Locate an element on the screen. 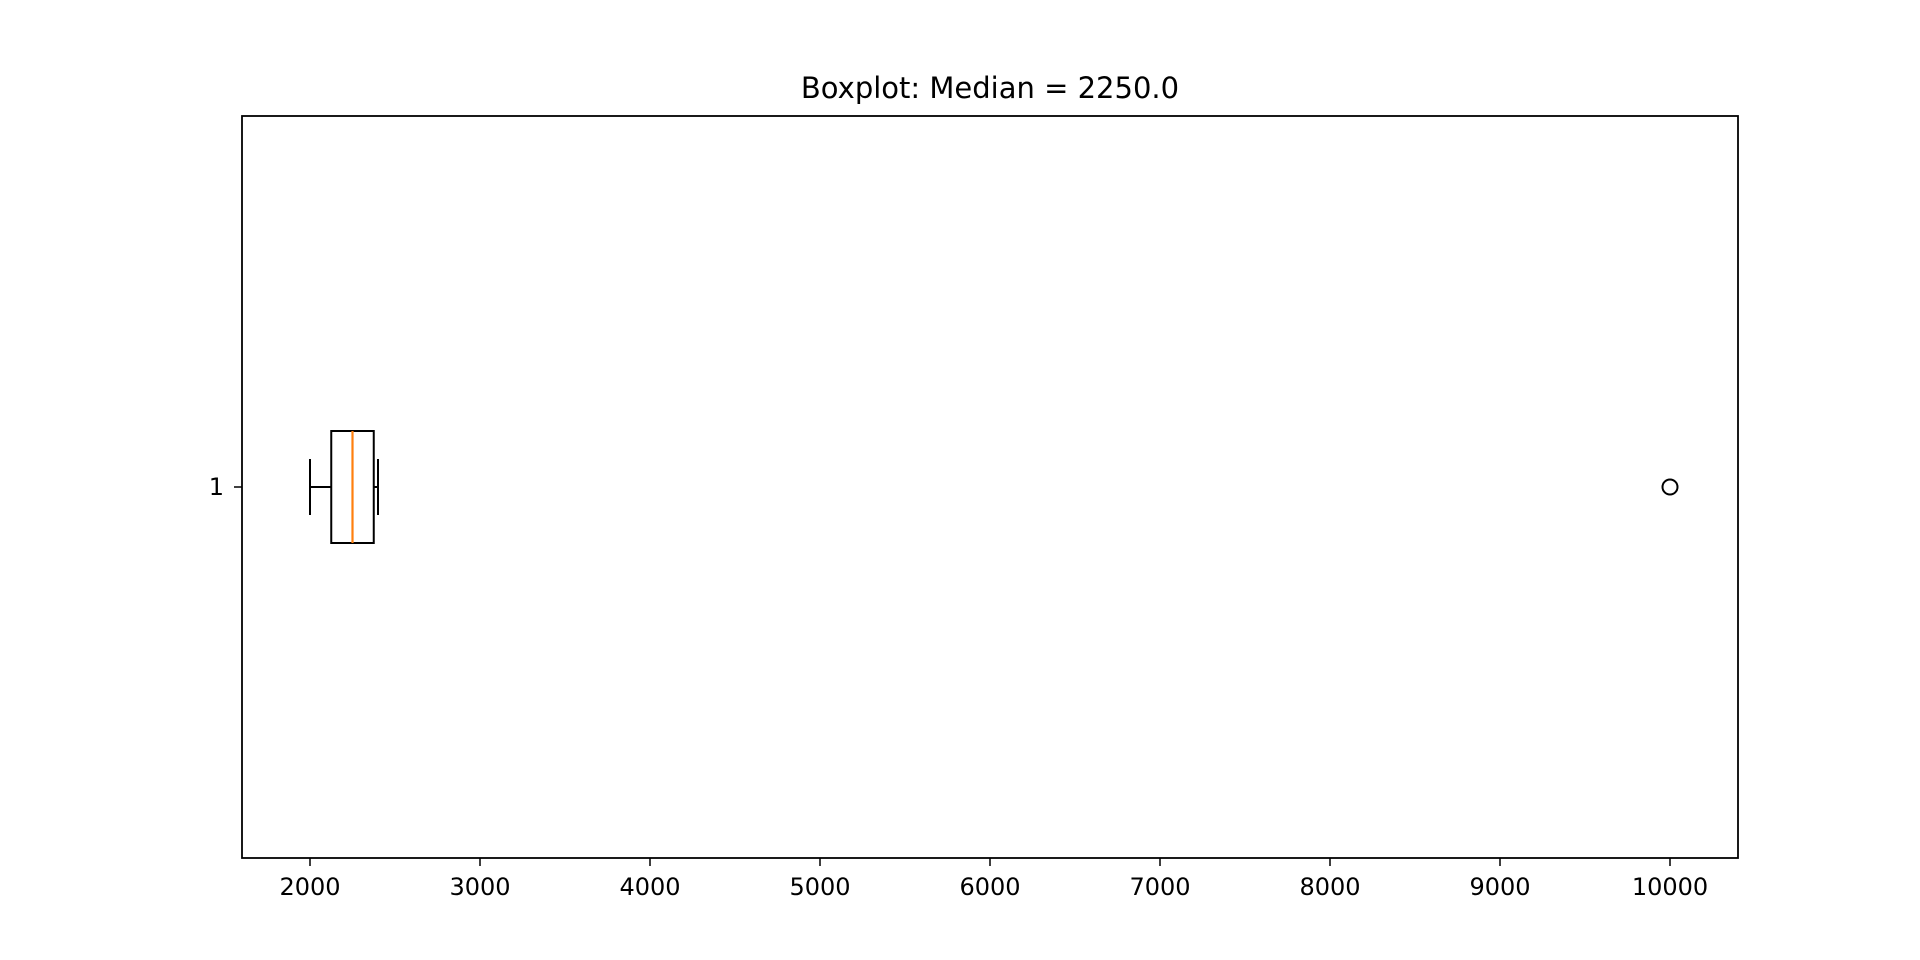 This screenshot has height=960, width=1920. x-tick-label: 6000 is located at coordinates (989, 887).